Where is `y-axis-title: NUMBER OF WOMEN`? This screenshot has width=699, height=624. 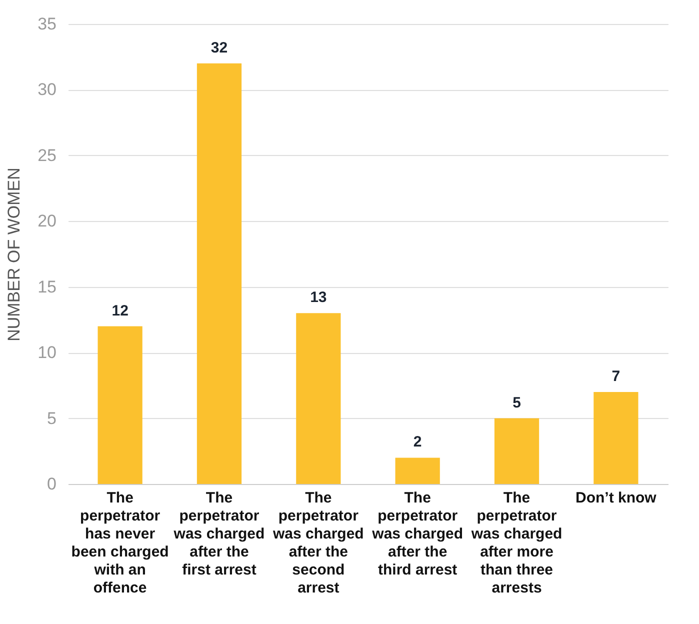 y-axis-title: NUMBER OF WOMEN is located at coordinates (14, 255).